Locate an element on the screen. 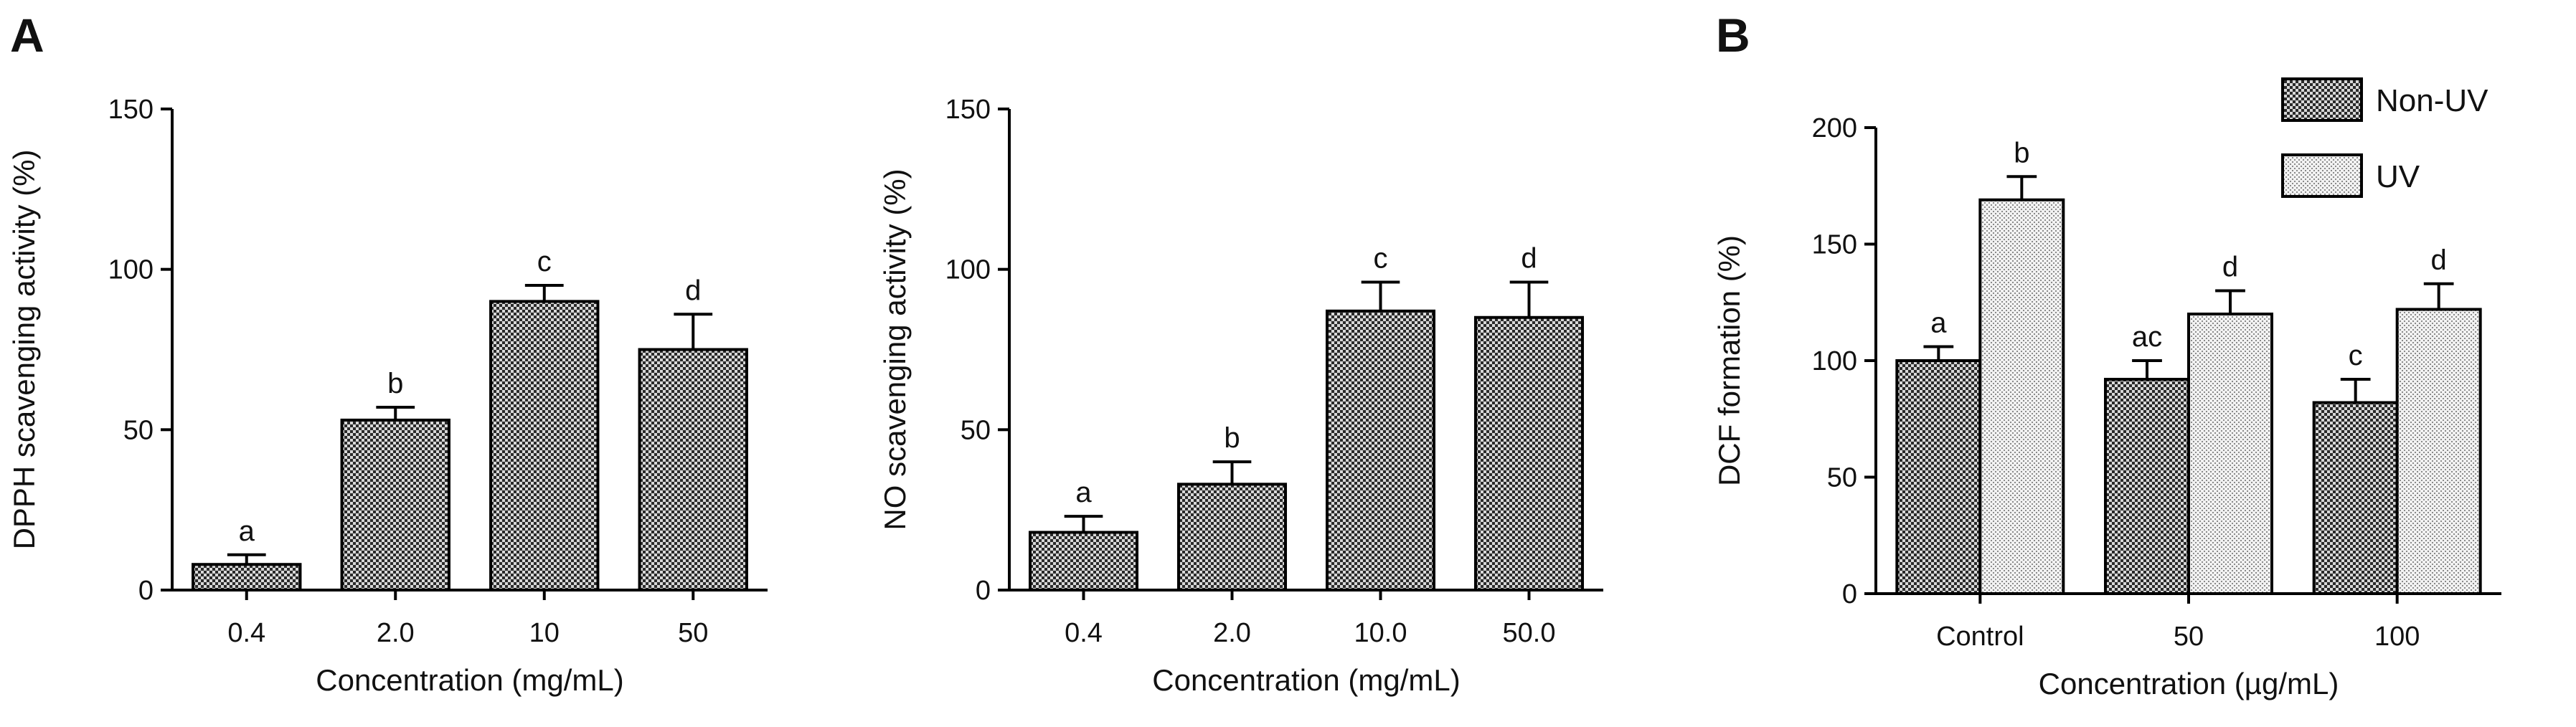 This screenshot has width=2576, height=727. non-uv-significance-label: ac is located at coordinates (2147, 337).